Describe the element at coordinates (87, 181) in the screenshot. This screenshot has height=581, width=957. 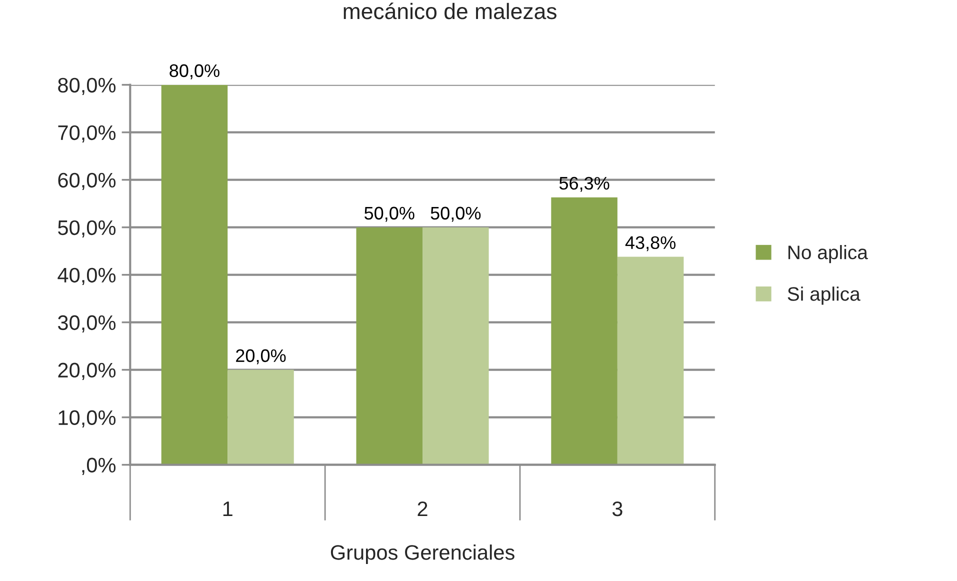
I see `y-tick-label: 60,0%` at that location.